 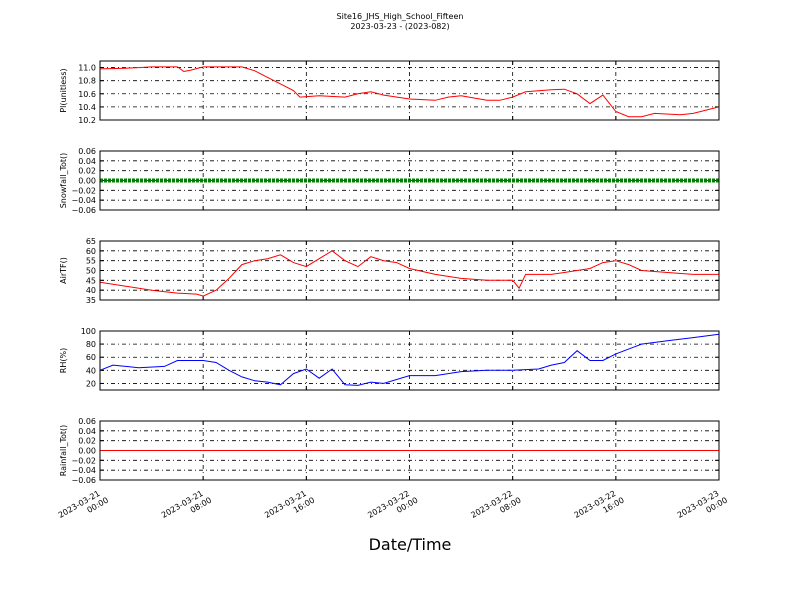 What do you see at coordinates (63, 451) in the screenshot?
I see `y-axis-label: Rainfall_Tot()` at bounding box center [63, 451].